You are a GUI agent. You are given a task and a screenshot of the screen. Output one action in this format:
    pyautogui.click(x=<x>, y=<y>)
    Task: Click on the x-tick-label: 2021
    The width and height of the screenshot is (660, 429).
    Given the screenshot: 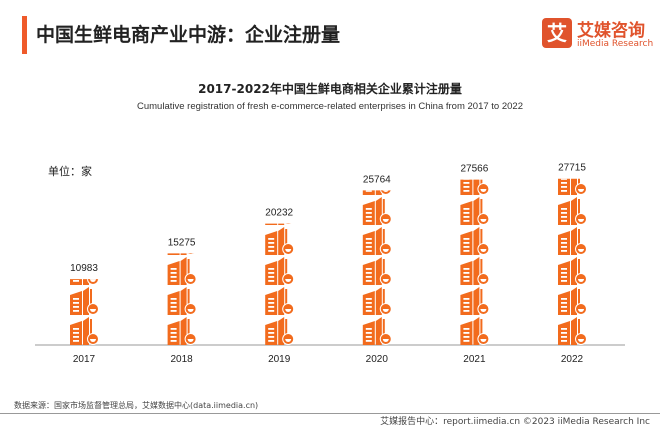 What is the action you would take?
    pyautogui.click(x=474, y=359)
    